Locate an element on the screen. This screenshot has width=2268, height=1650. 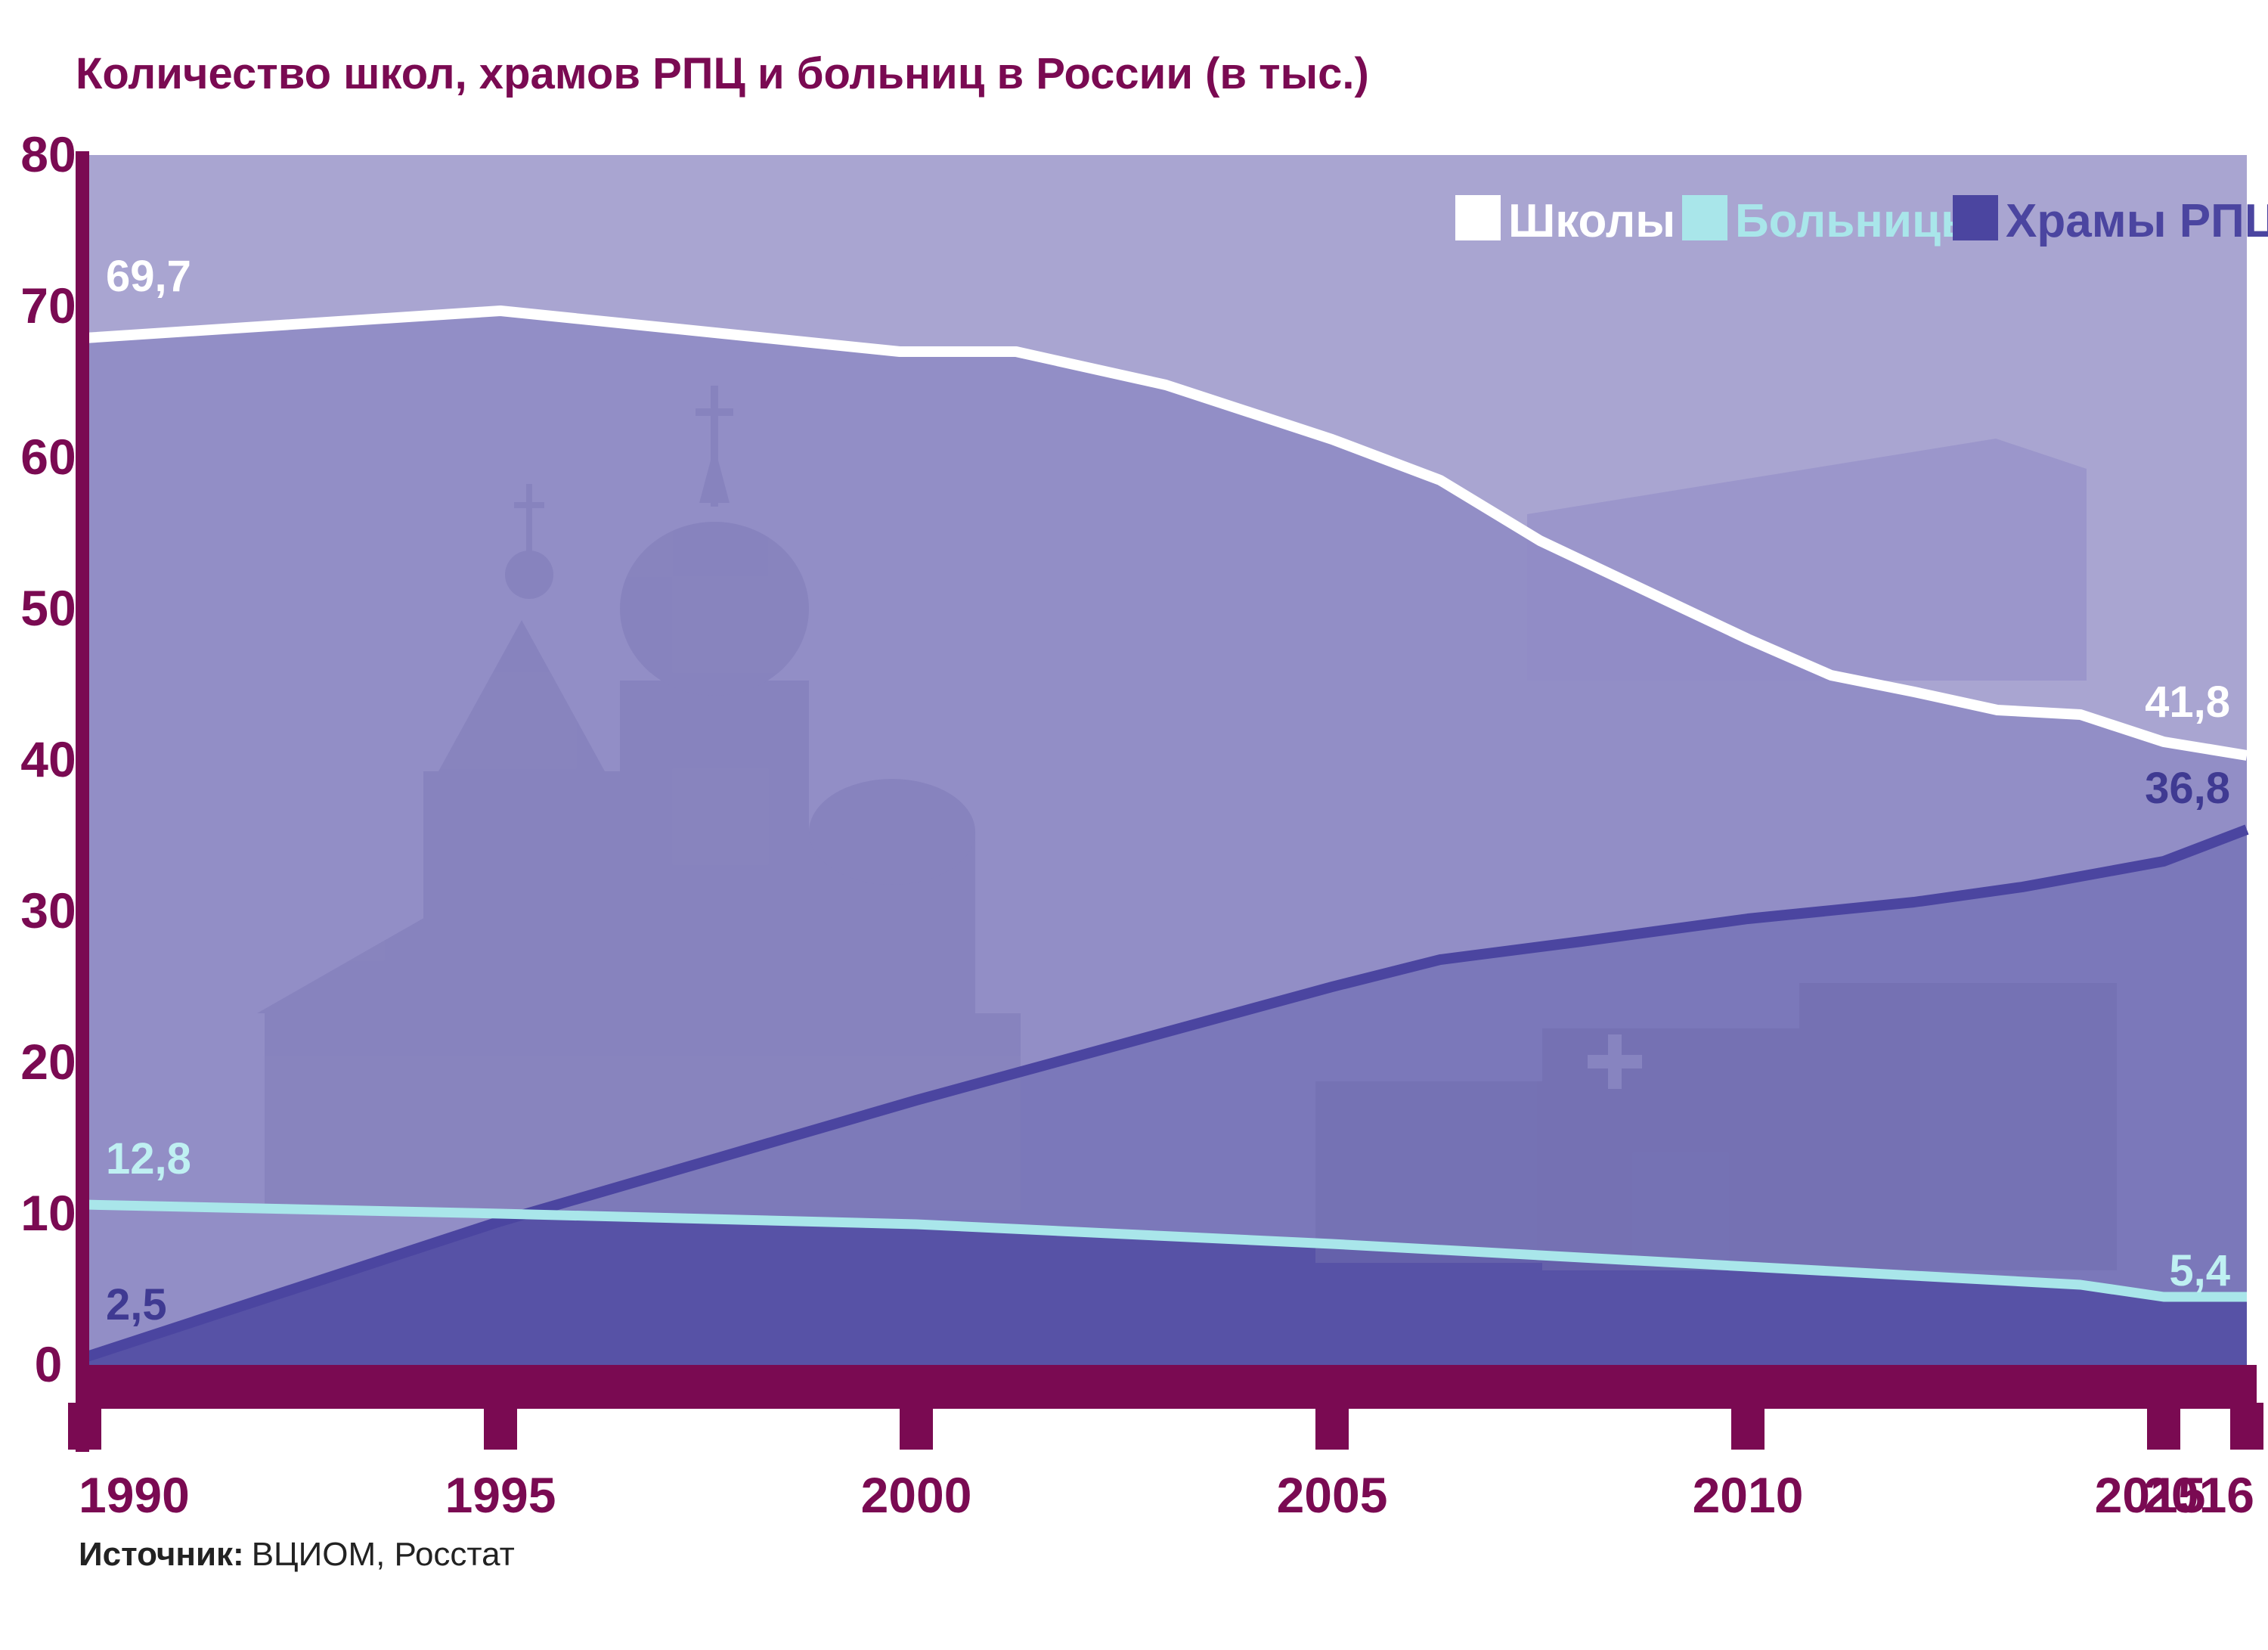
source-note: Источник: ВЦИОМ, Росстат is located at coordinates (297, 1555).